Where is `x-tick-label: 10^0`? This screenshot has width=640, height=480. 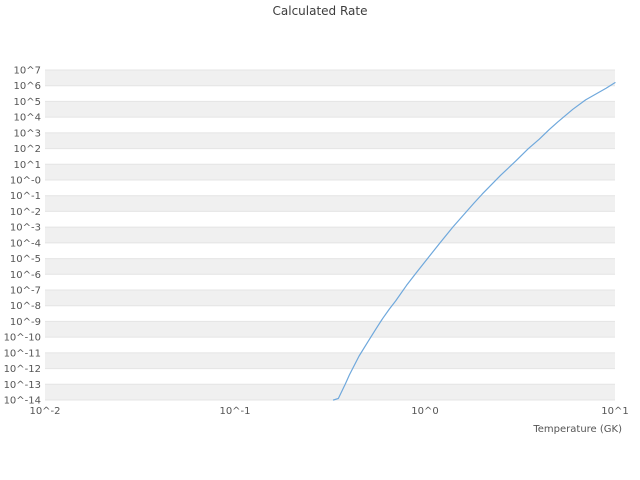 x-tick-label: 10^0 is located at coordinates (424, 411).